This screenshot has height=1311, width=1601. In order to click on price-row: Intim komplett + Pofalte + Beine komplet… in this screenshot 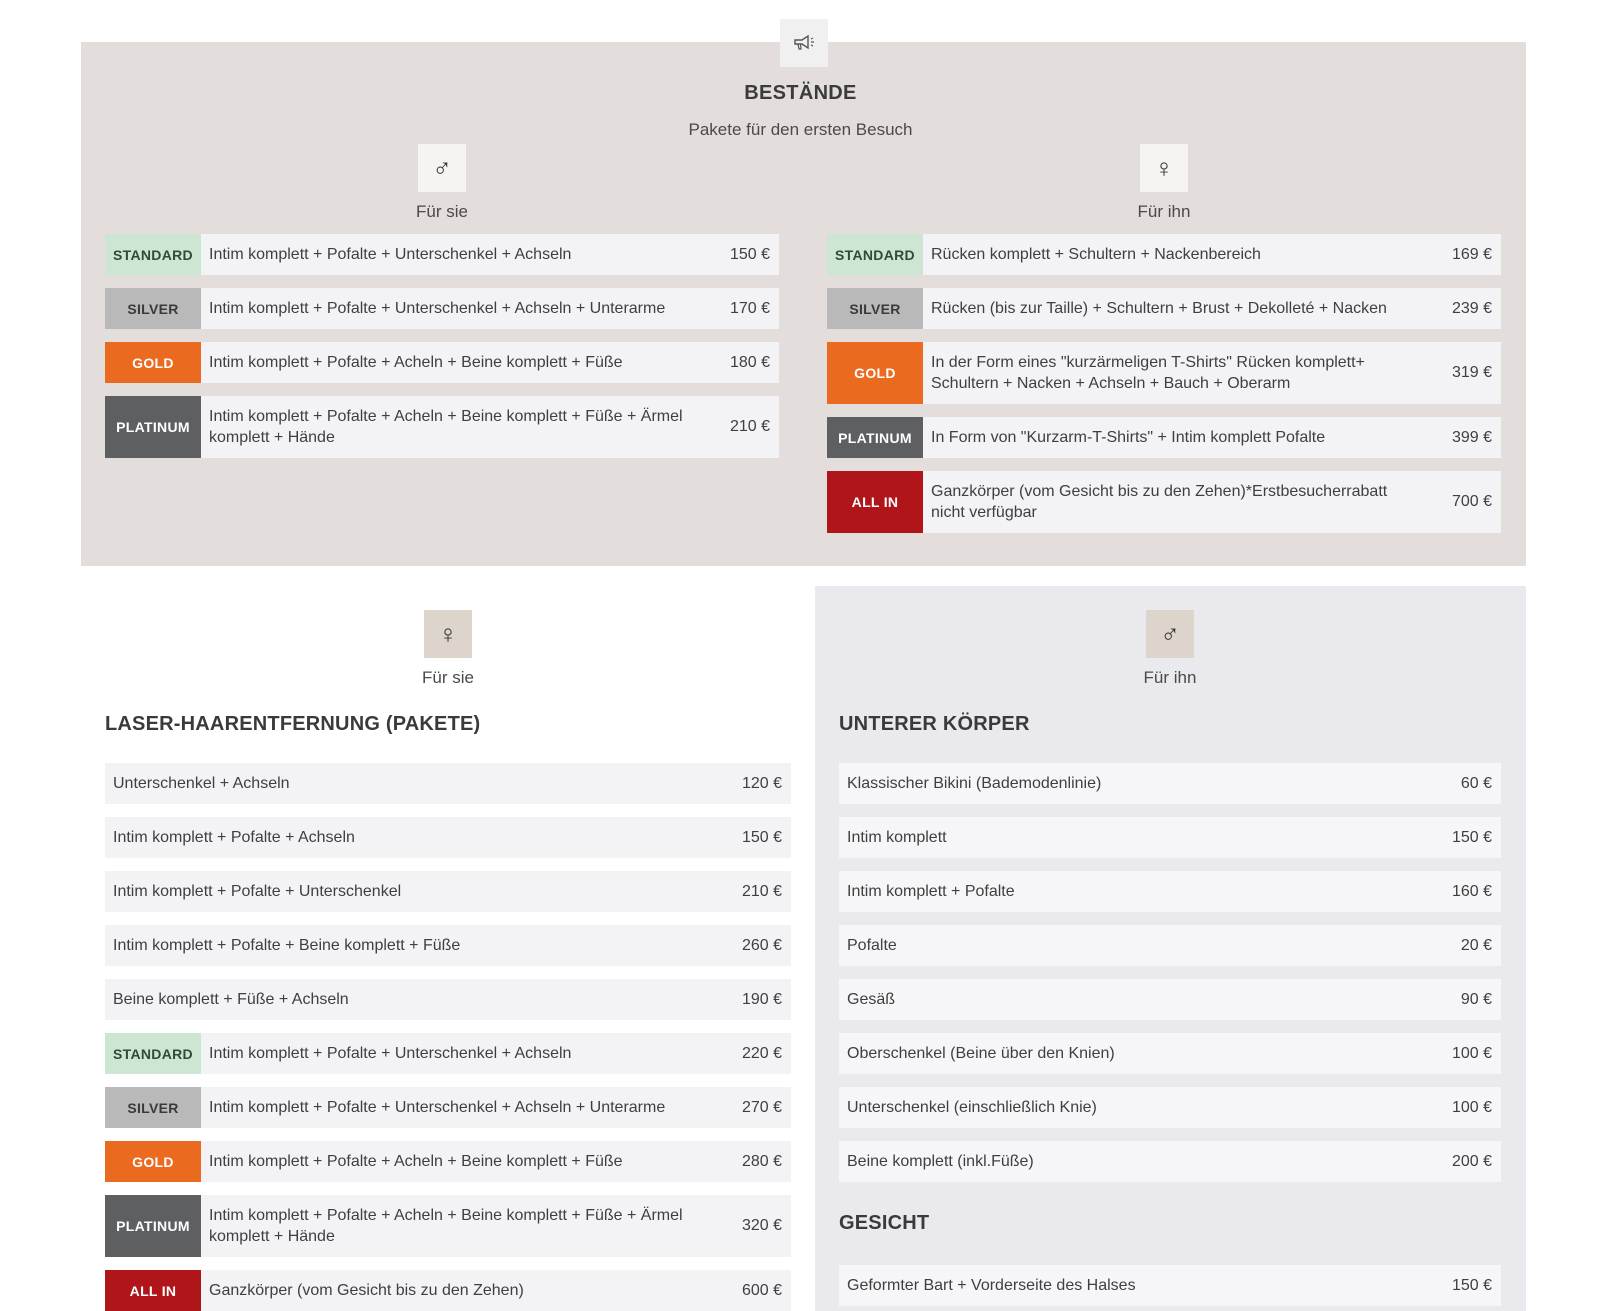, I will do `click(448, 945)`.